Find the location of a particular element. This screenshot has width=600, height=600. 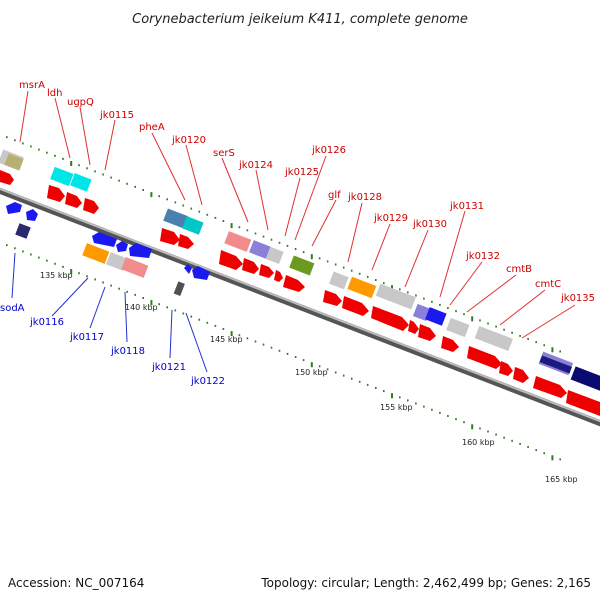

gene-label-jk0116: jk0116 is located at coordinates (46, 322).